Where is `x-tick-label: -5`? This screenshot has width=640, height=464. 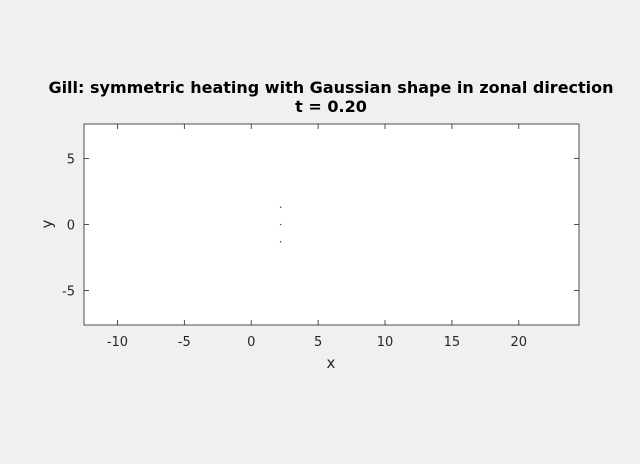 x-tick-label: -5 is located at coordinates (184, 342).